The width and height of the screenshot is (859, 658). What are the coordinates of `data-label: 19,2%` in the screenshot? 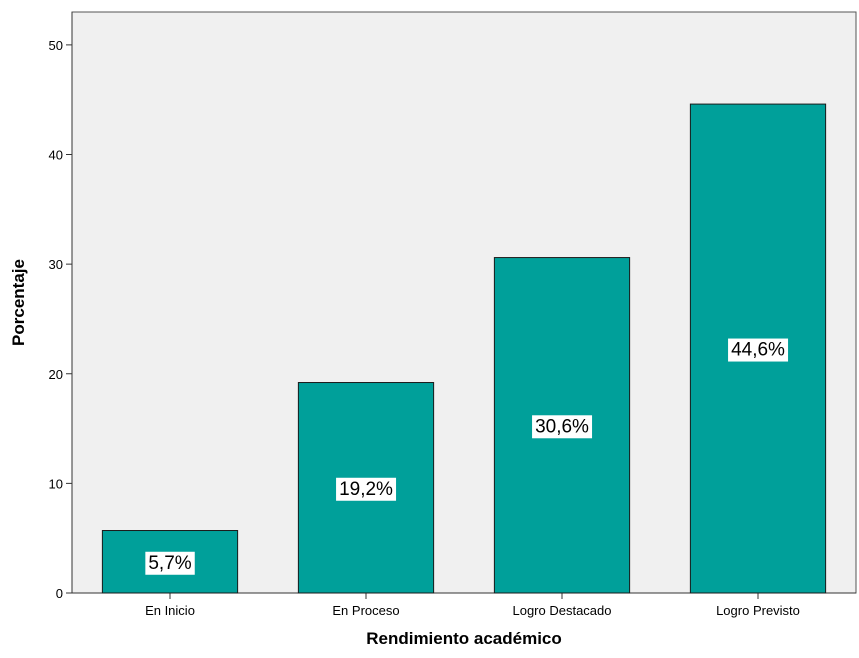 It's located at (366, 489).